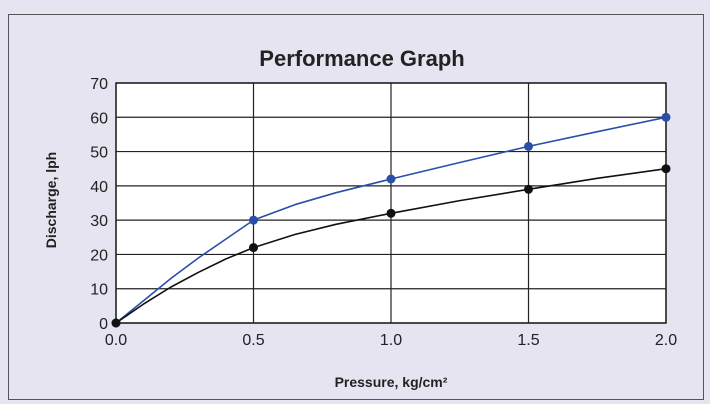 This screenshot has height=404, width=710. Describe the element at coordinates (528, 340) in the screenshot. I see `x-tick-label: 1.5` at that location.